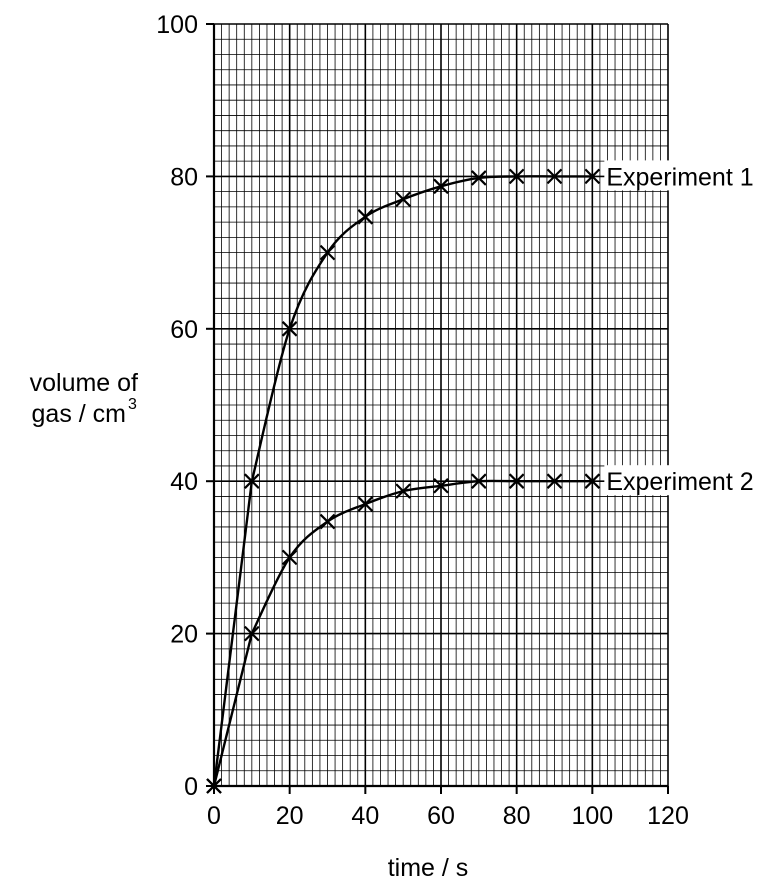  I want to click on series-2-label: Experiment 2, so click(679, 482).